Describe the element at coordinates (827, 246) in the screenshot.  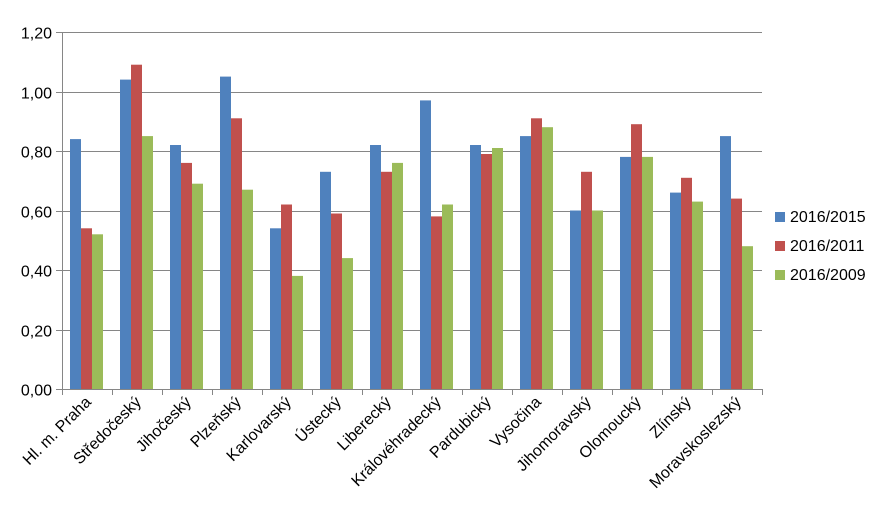
I see `legend-label: 2016/2011` at that location.